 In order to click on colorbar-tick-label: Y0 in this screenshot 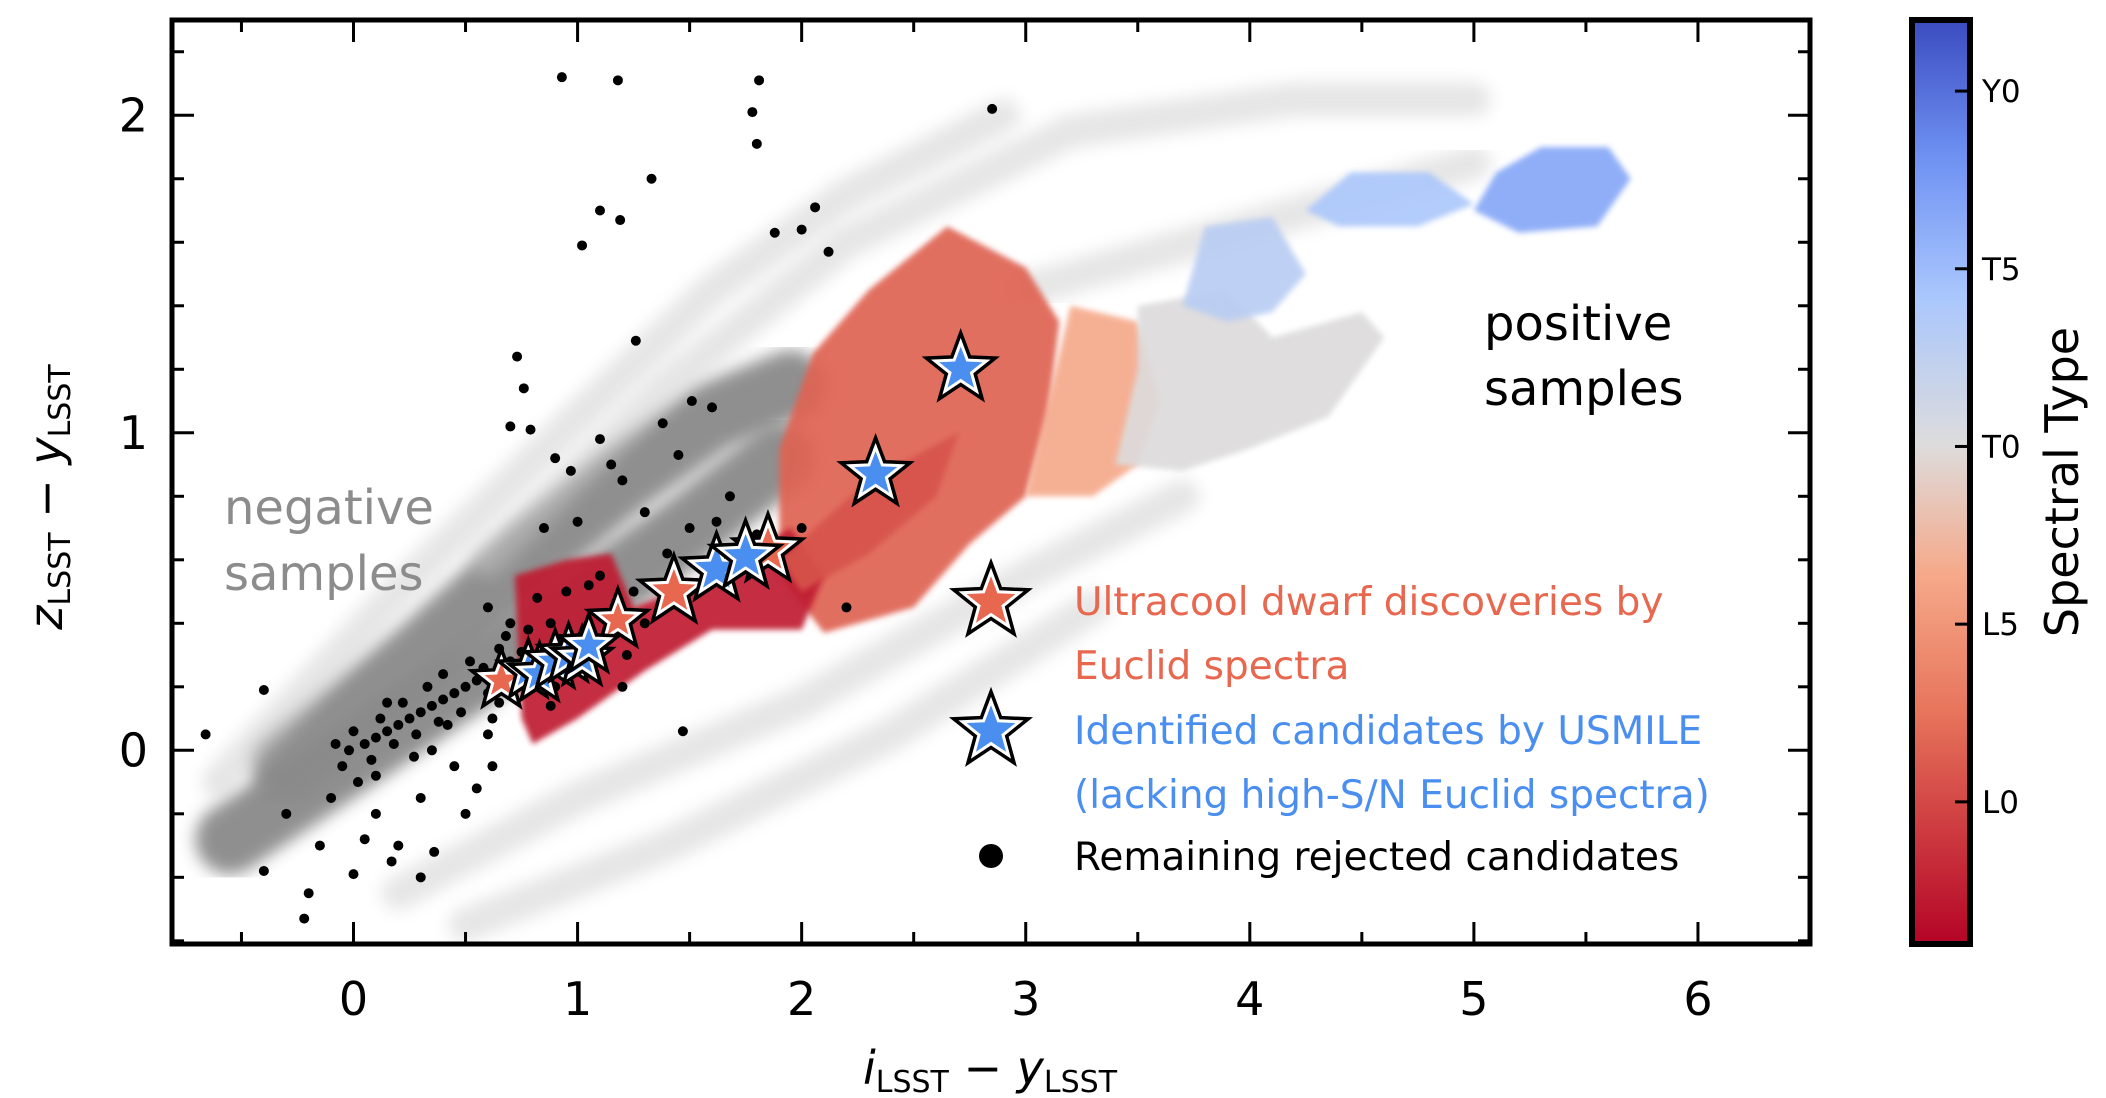, I will do `click(2001, 92)`.